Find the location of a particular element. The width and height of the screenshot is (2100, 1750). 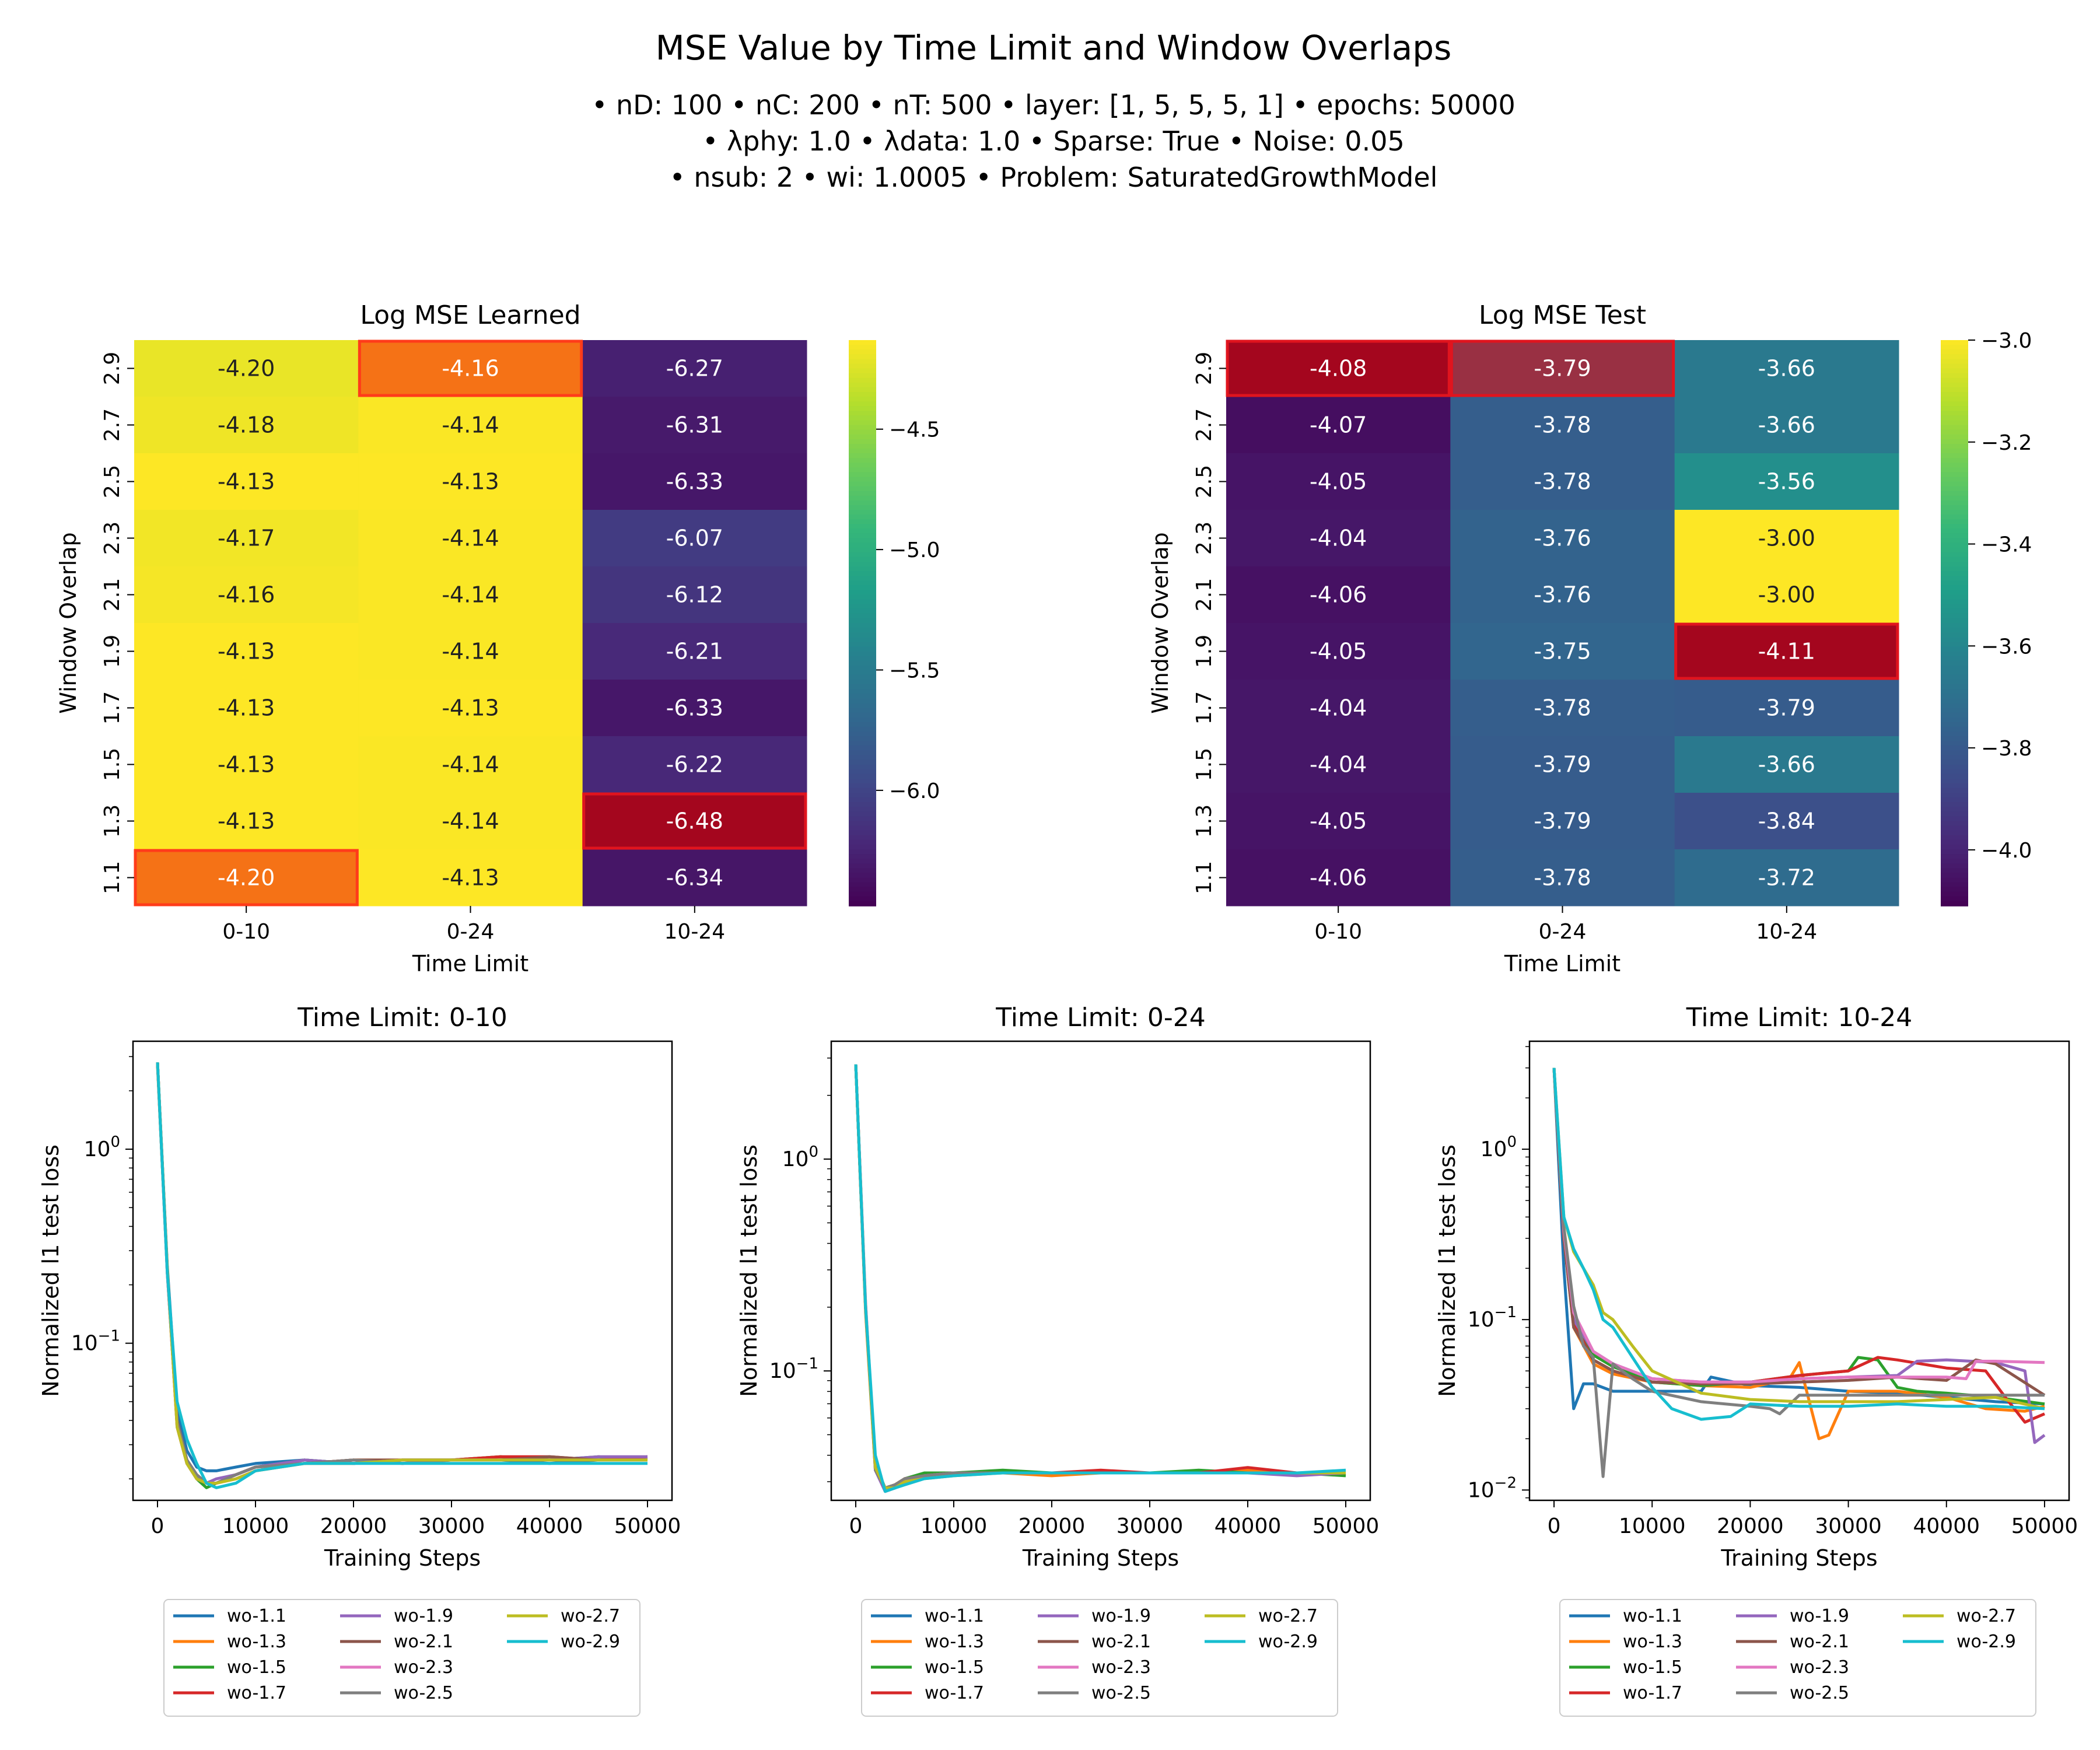

y-axis-label: Normalized l1 test loss is located at coordinates (749, 1270).